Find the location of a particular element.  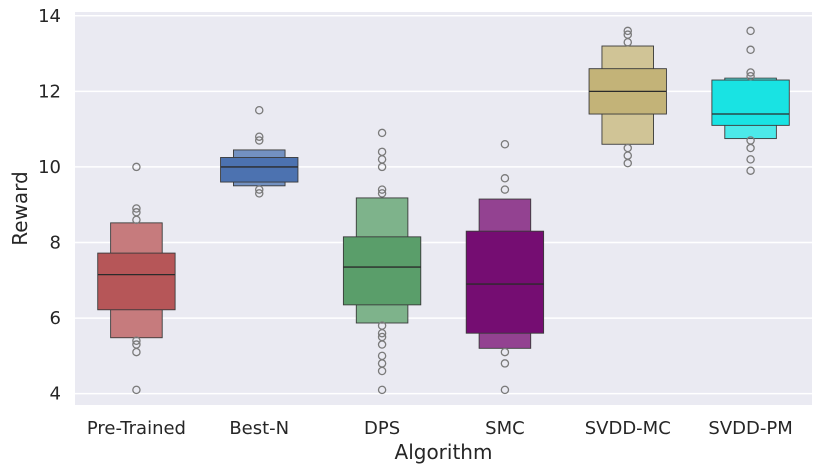

y-tick-label: 8 is located at coordinates (55, 243).